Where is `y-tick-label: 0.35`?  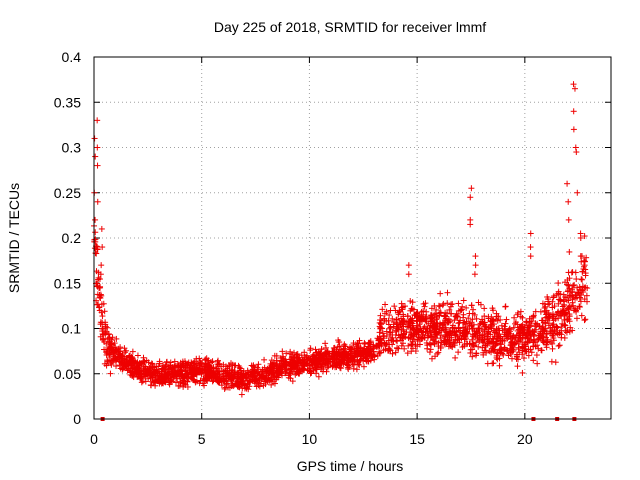
y-tick-label: 0.35 is located at coordinates (67, 102).